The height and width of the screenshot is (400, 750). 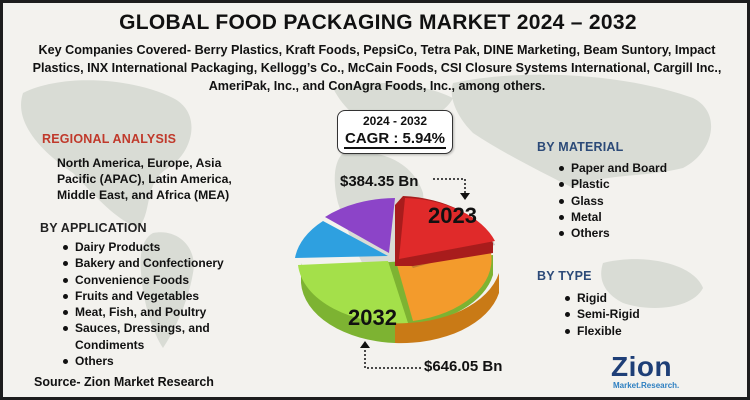 What do you see at coordinates (452, 215) in the screenshot?
I see `pie-label-2023: 2023` at bounding box center [452, 215].